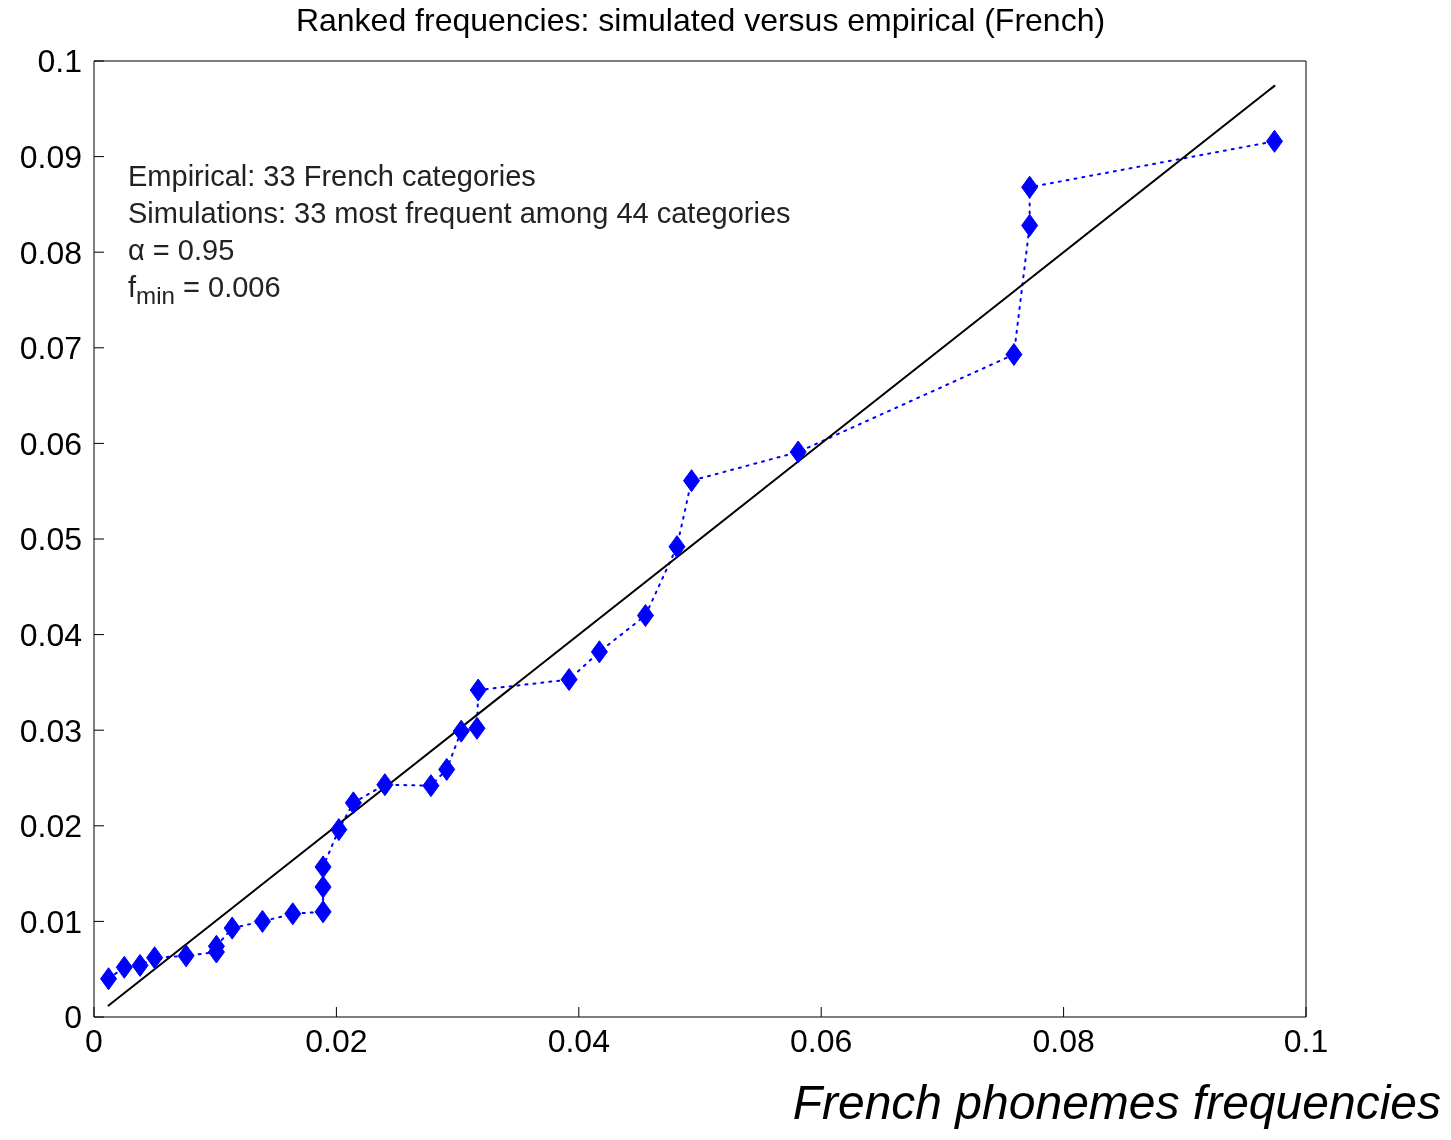  What do you see at coordinates (1063, 1040) in the screenshot?
I see `x-tick-label: 0.08` at bounding box center [1063, 1040].